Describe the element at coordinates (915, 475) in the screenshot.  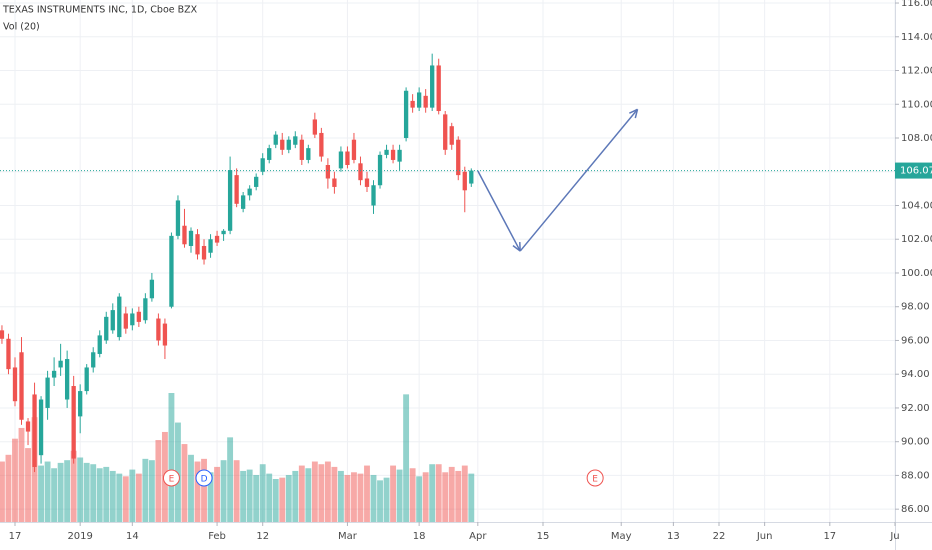
I see `y-tick-label: 88.00` at that location.